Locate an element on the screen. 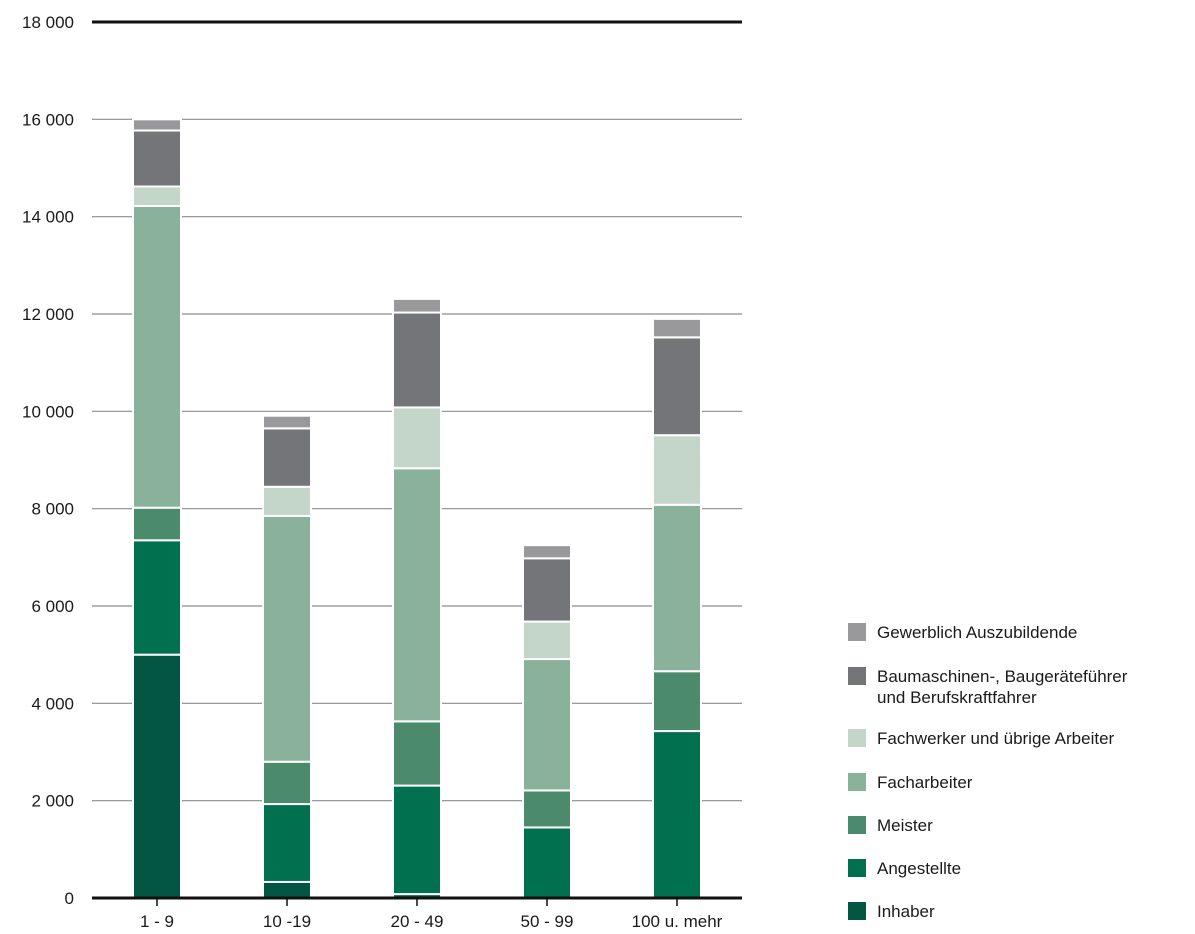 The width and height of the screenshot is (1195, 934). legend-item: Facharbeiter is located at coordinates (910, 782).